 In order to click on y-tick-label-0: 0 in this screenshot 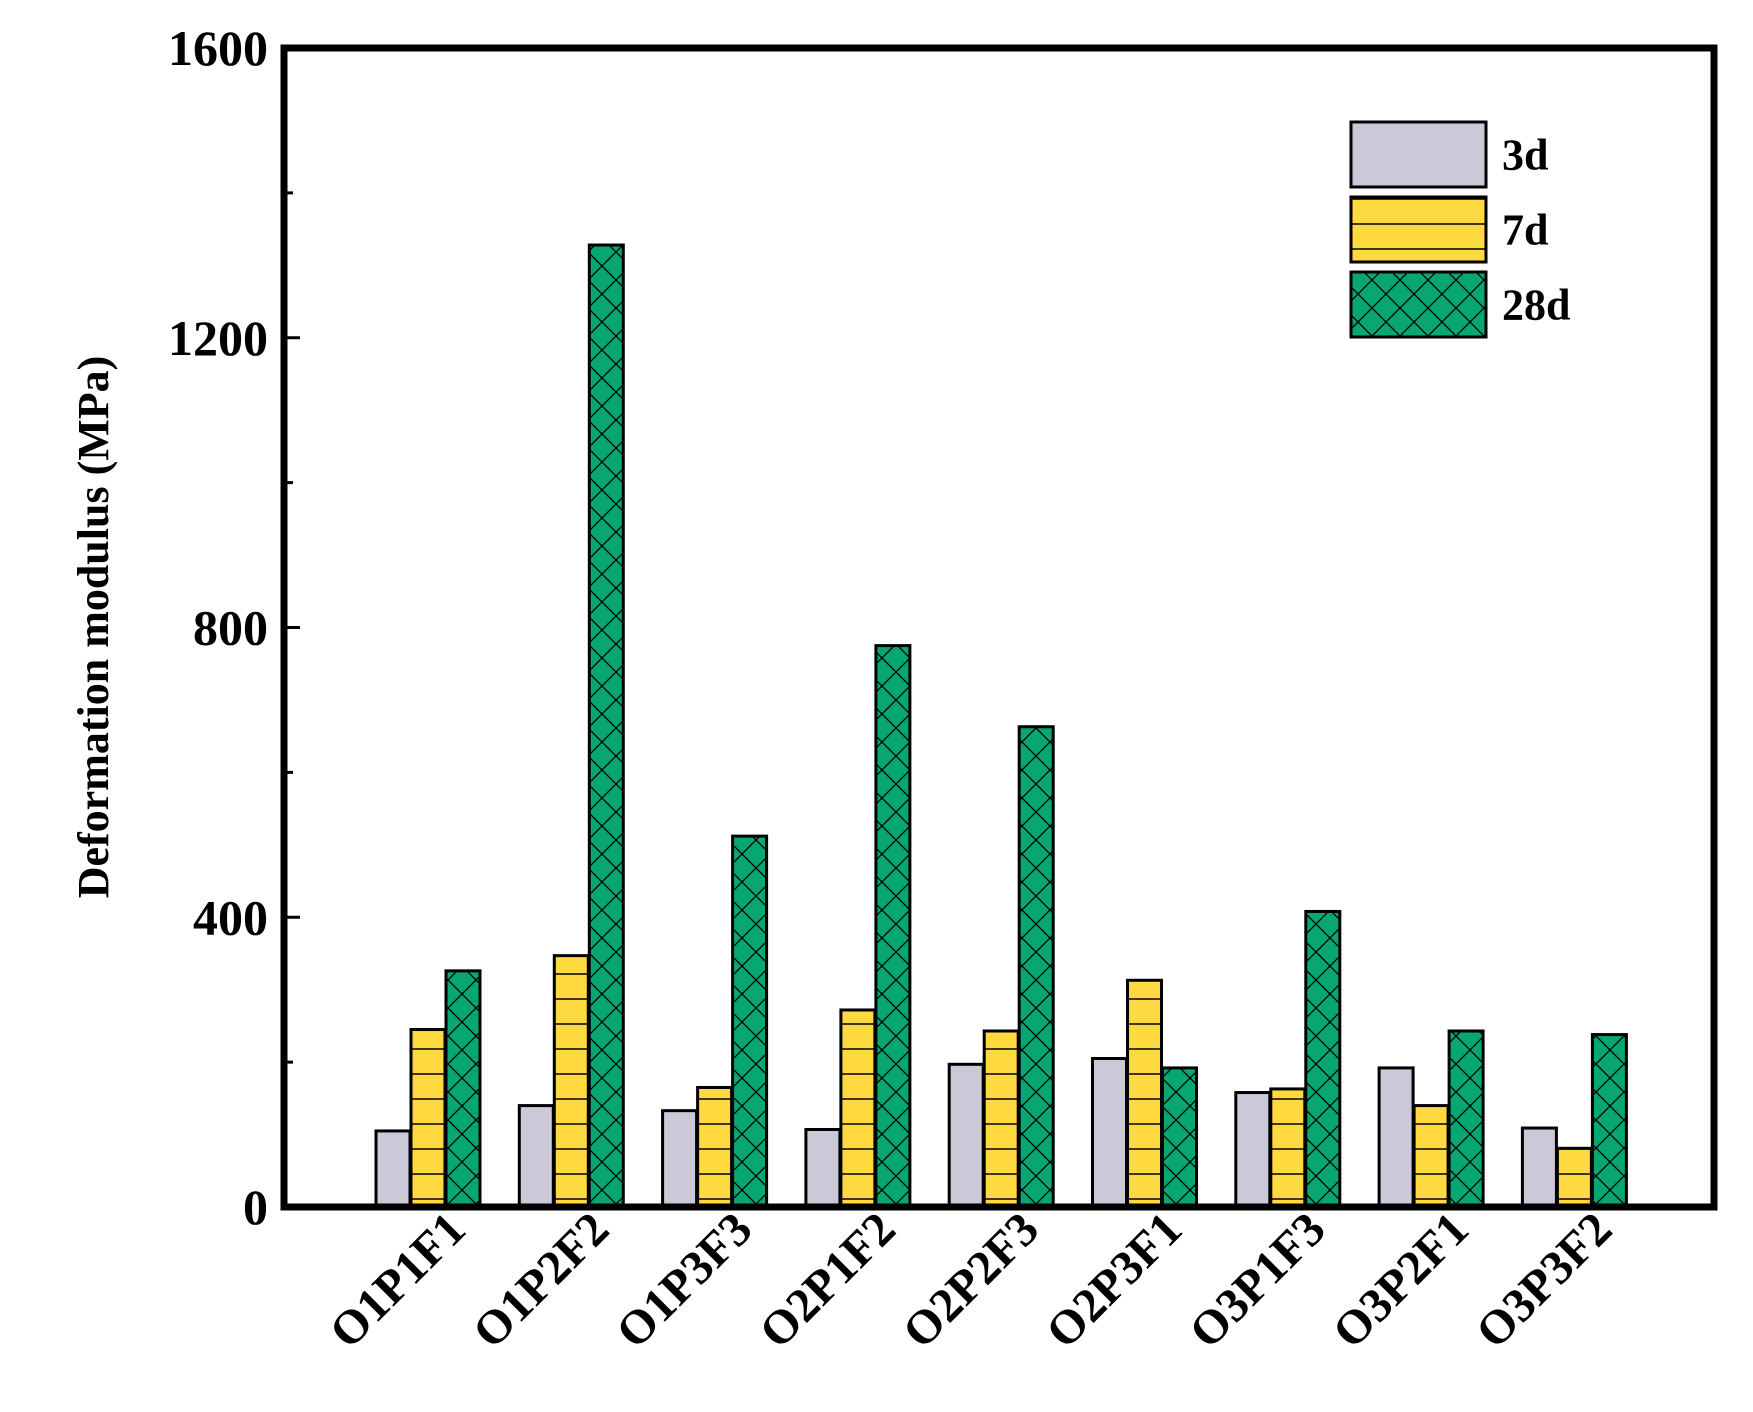, I will do `click(255, 1207)`.